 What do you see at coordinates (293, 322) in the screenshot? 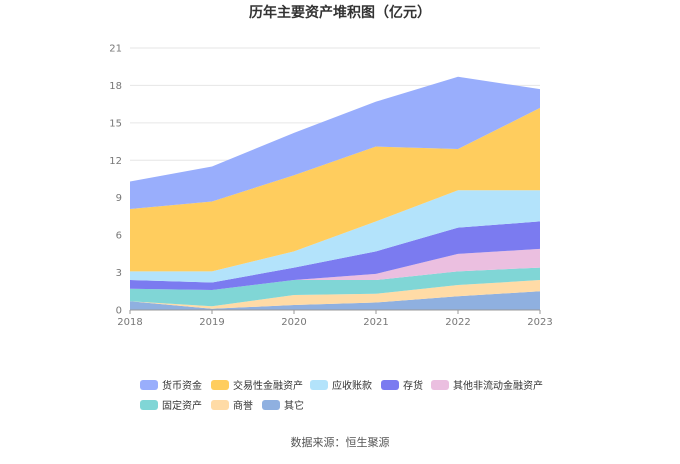
I see `x-tick-label: 2020` at bounding box center [293, 322].